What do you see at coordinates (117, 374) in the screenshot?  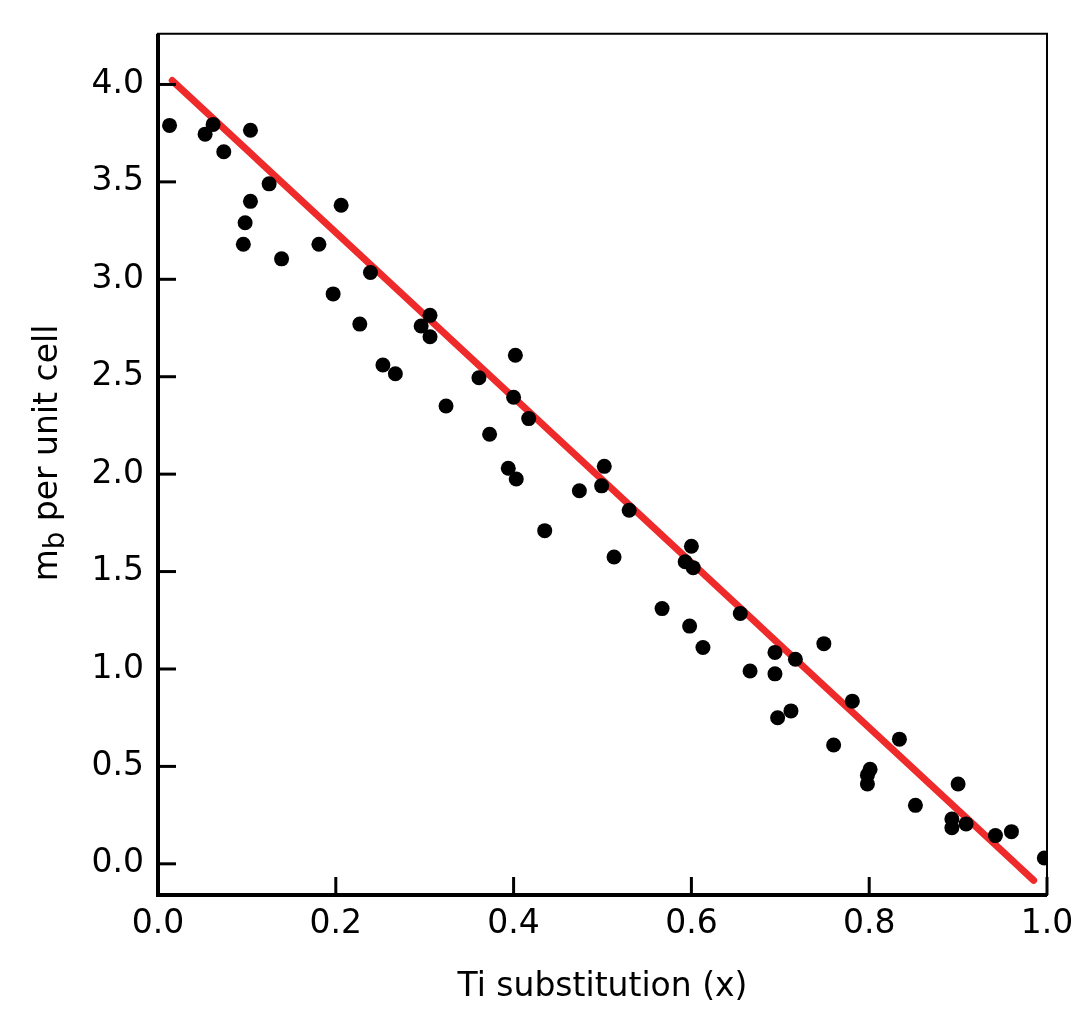 I see `y-tick-label: 2.5` at bounding box center [117, 374].